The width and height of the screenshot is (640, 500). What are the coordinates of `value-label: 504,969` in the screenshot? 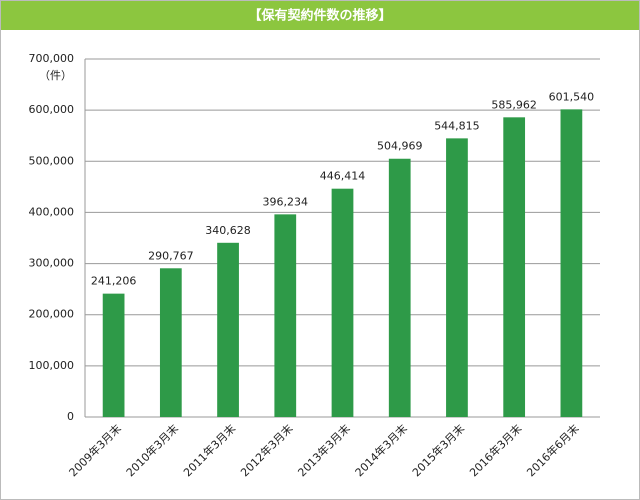 It's located at (400, 146).